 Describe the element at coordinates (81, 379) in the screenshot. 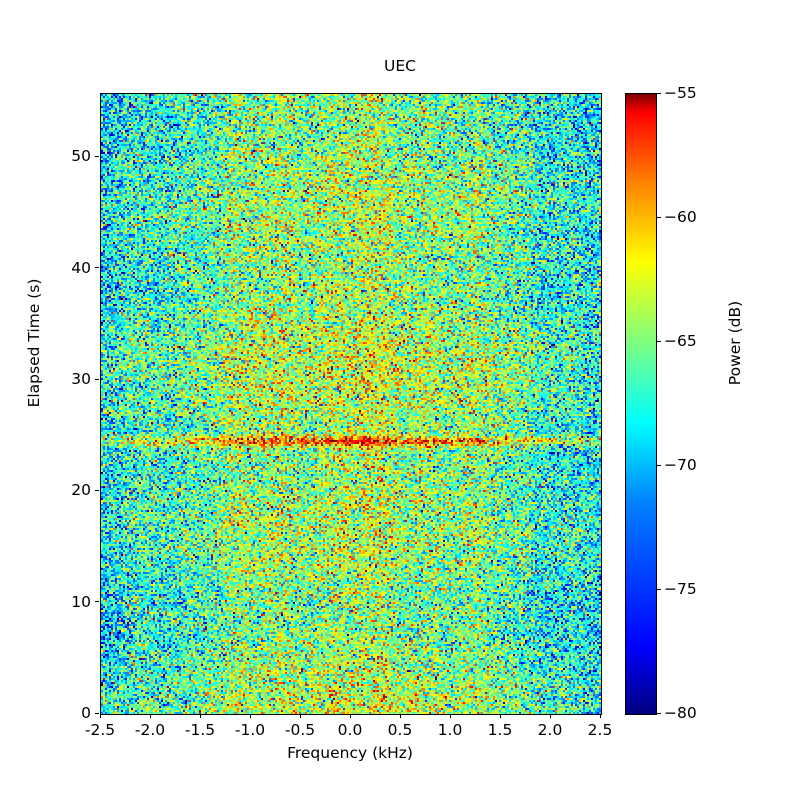

I see `y-tick-label: 30` at that location.